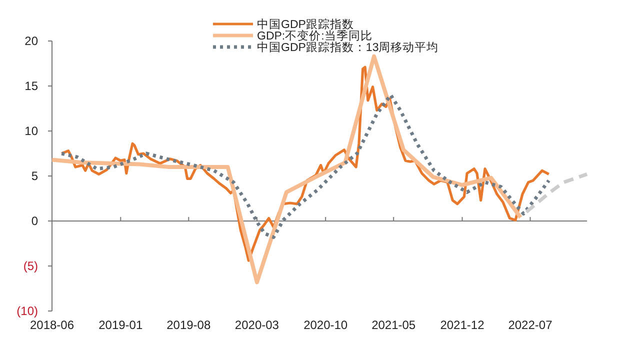 This screenshot has height=348, width=640. I want to click on x-tick-label: 2021-05, so click(394, 325).